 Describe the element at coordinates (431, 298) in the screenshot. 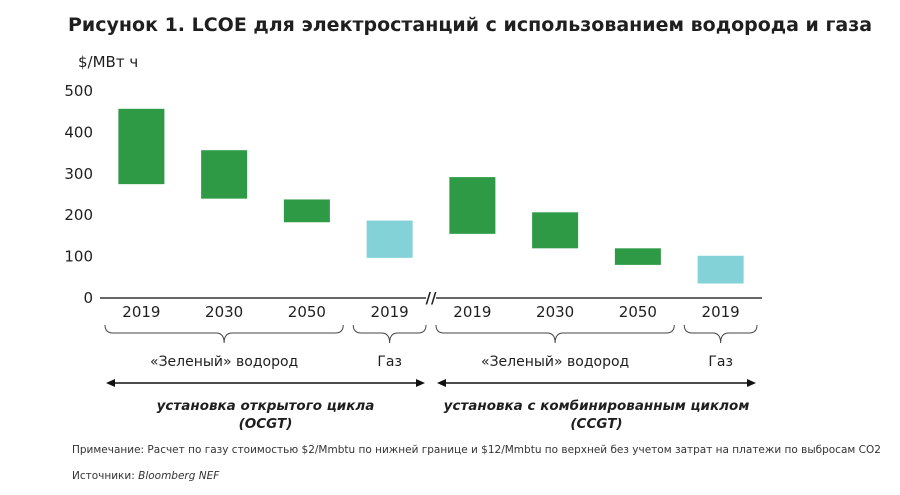

I see `axis-break-mark: //` at that location.